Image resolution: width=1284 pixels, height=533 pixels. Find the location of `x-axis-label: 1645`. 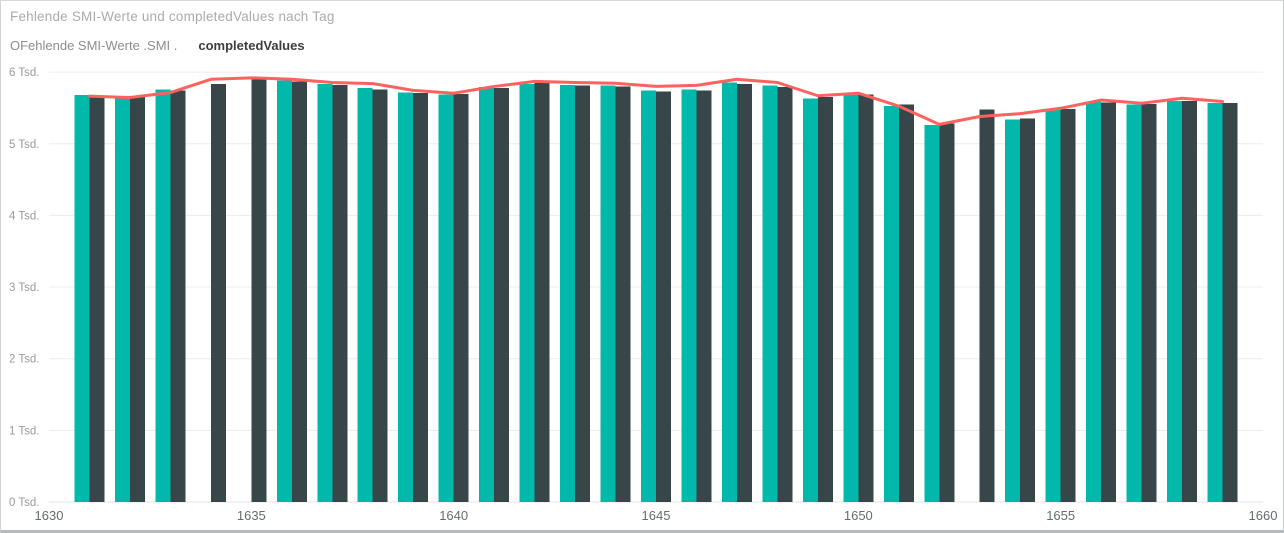

x-axis-label: 1645 is located at coordinates (656, 515).